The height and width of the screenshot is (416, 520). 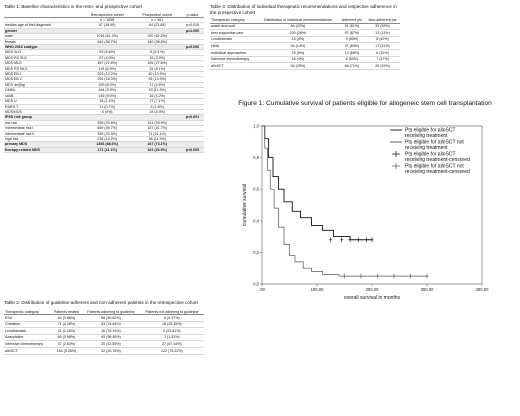 I want to click on table1-n-row: n = 1658 n = 361, so click(x=104, y=20).